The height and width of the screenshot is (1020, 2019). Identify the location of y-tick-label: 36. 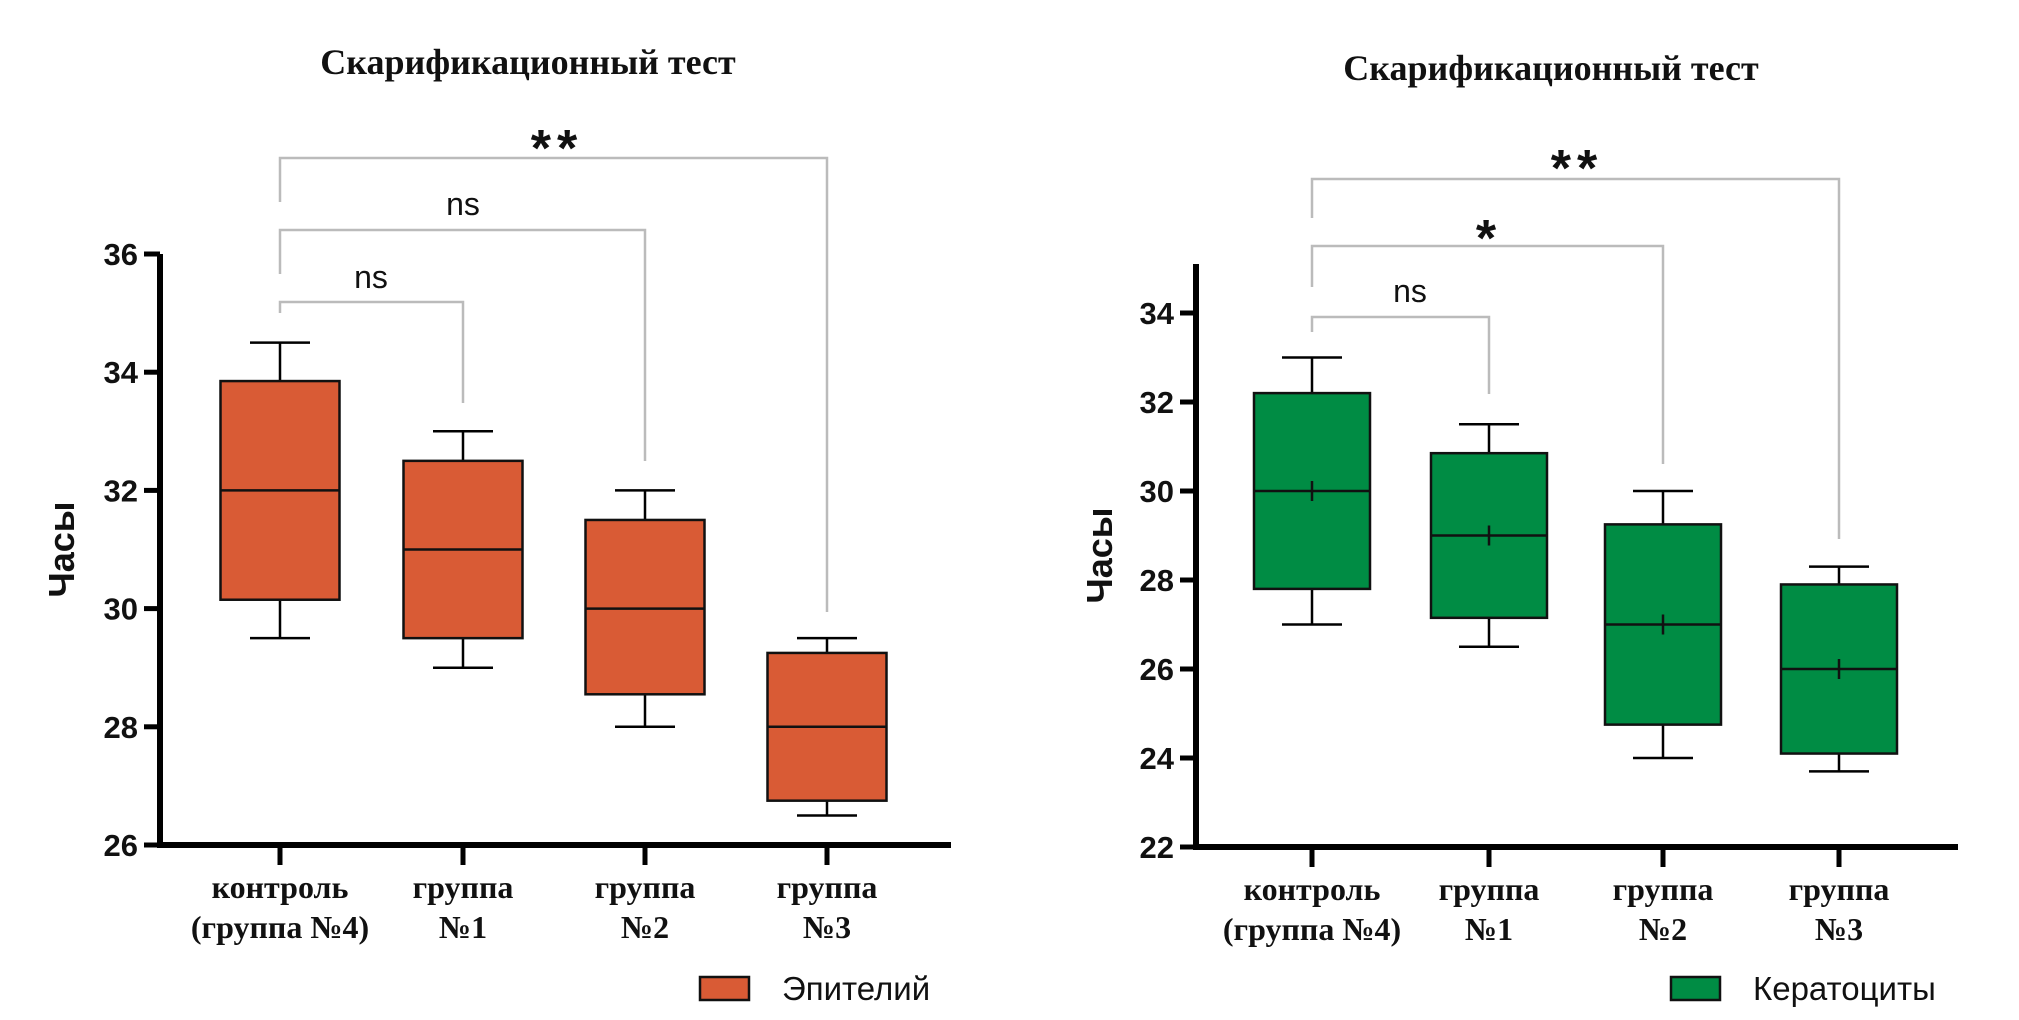
(121, 254).